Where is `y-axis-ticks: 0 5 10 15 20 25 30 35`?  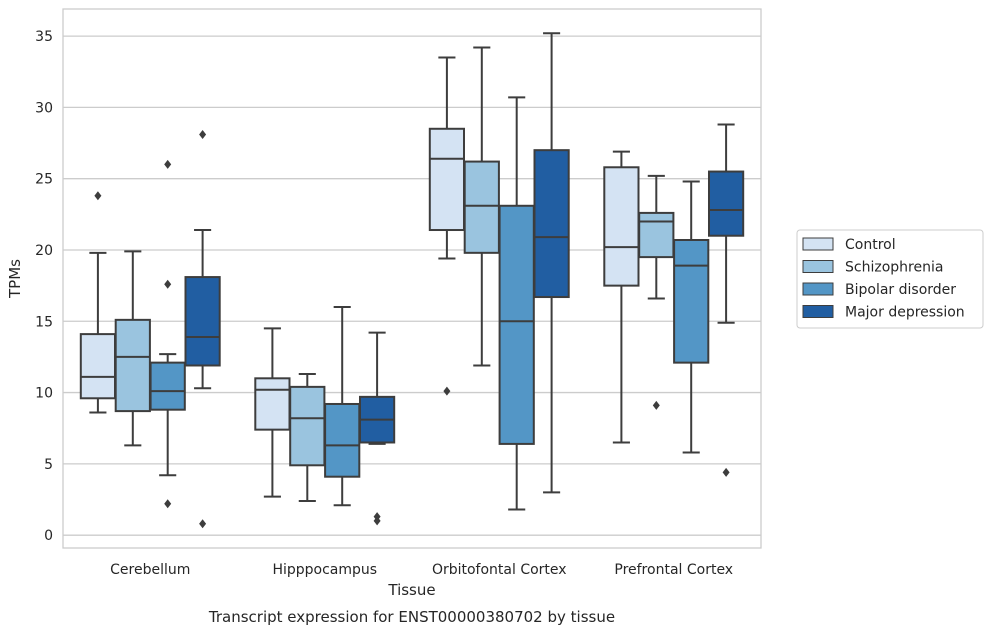 y-axis-ticks: 0 5 10 15 20 25 30 35 is located at coordinates (44, 286).